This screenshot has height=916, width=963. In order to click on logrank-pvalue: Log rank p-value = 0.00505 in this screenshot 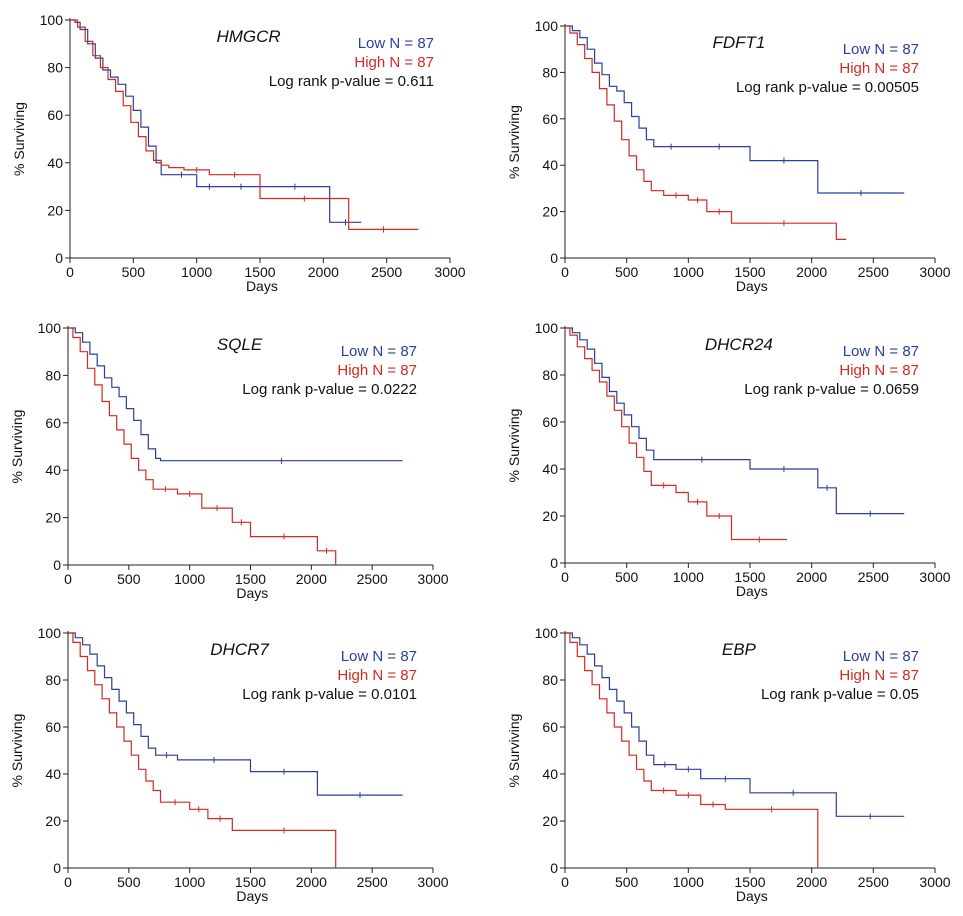, I will do `click(827, 87)`.